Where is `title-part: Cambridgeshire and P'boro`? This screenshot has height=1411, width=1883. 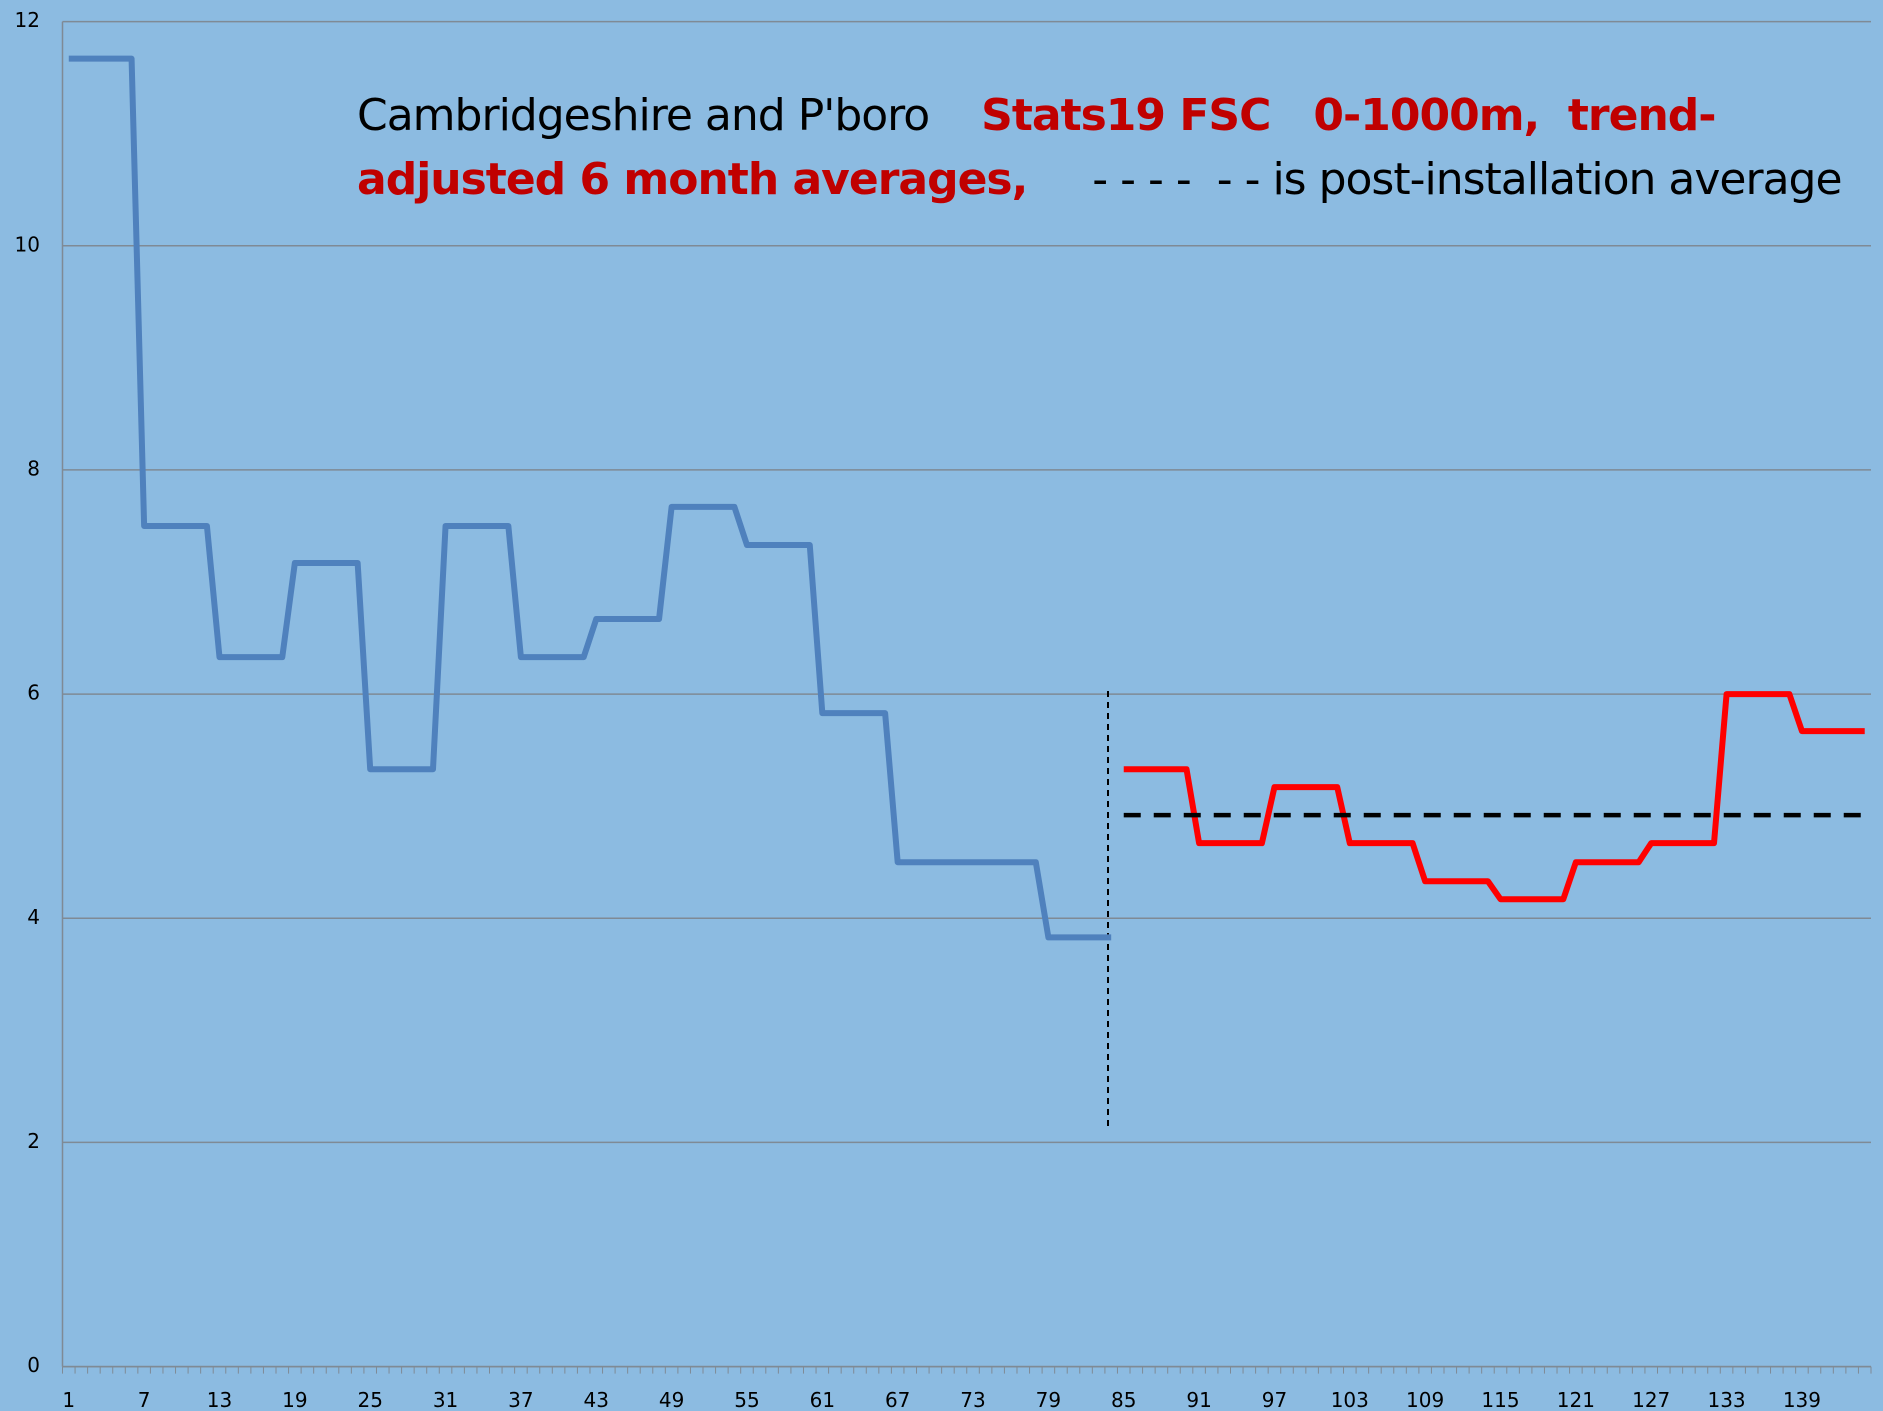 title-part: Cambridgeshire and P'boro is located at coordinates (669, 115).